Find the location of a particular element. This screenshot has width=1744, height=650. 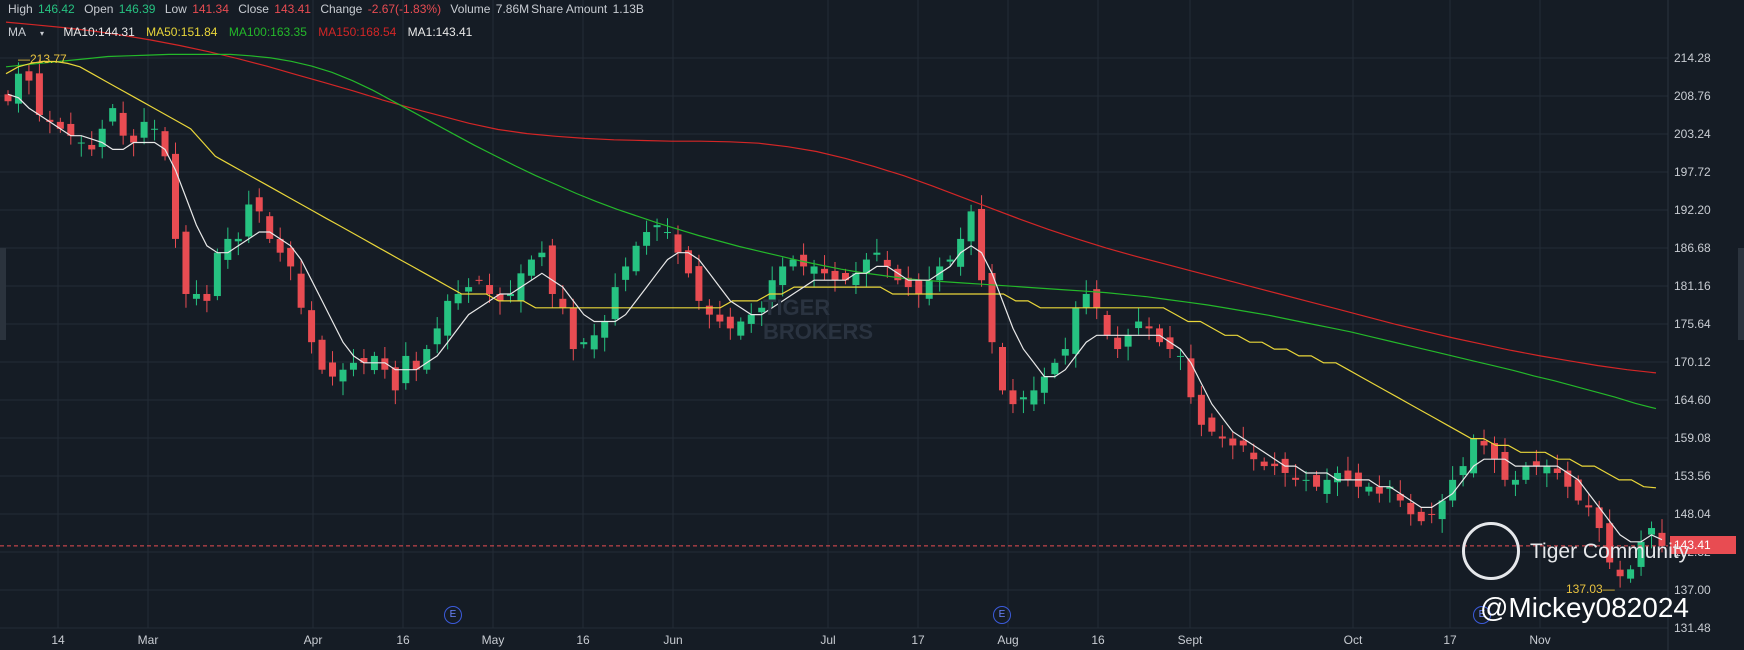

x-tick-label: 14 is located at coordinates (58, 640).